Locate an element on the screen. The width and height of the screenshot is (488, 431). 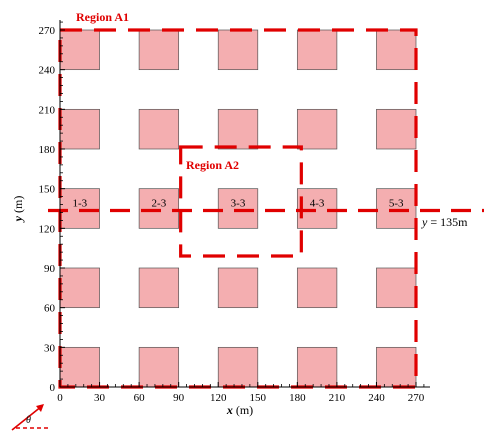
x-tick-label: 0 is located at coordinates (60, 398).